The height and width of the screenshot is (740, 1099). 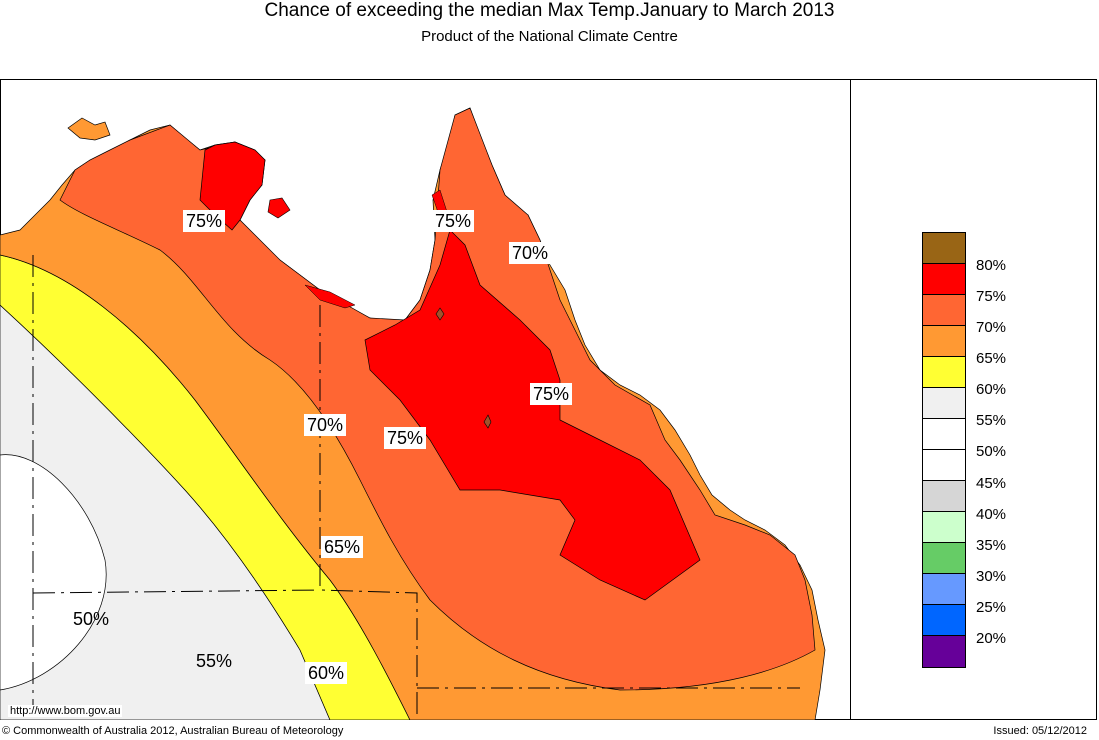 I want to click on issued-date: Issued: 05/12/2012, so click(x=1040, y=731).